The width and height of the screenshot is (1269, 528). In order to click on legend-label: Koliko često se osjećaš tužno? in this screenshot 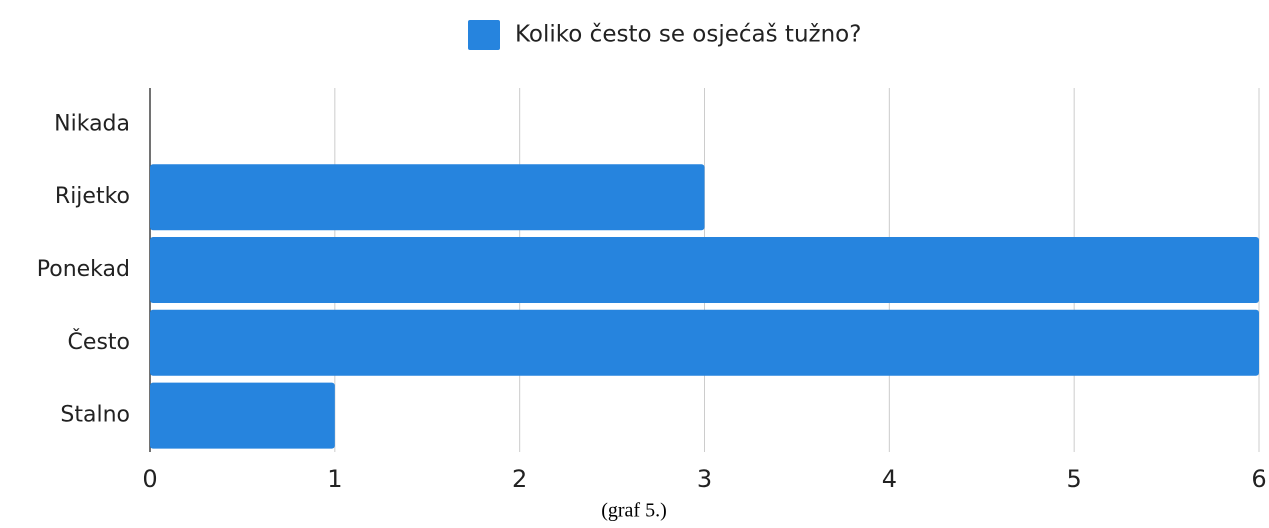, I will do `click(688, 35)`.